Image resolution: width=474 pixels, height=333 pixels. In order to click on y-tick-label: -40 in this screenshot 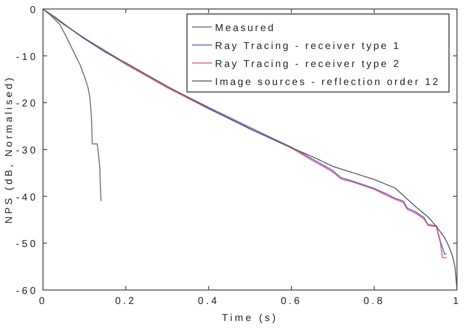, I will do `click(27, 198)`.